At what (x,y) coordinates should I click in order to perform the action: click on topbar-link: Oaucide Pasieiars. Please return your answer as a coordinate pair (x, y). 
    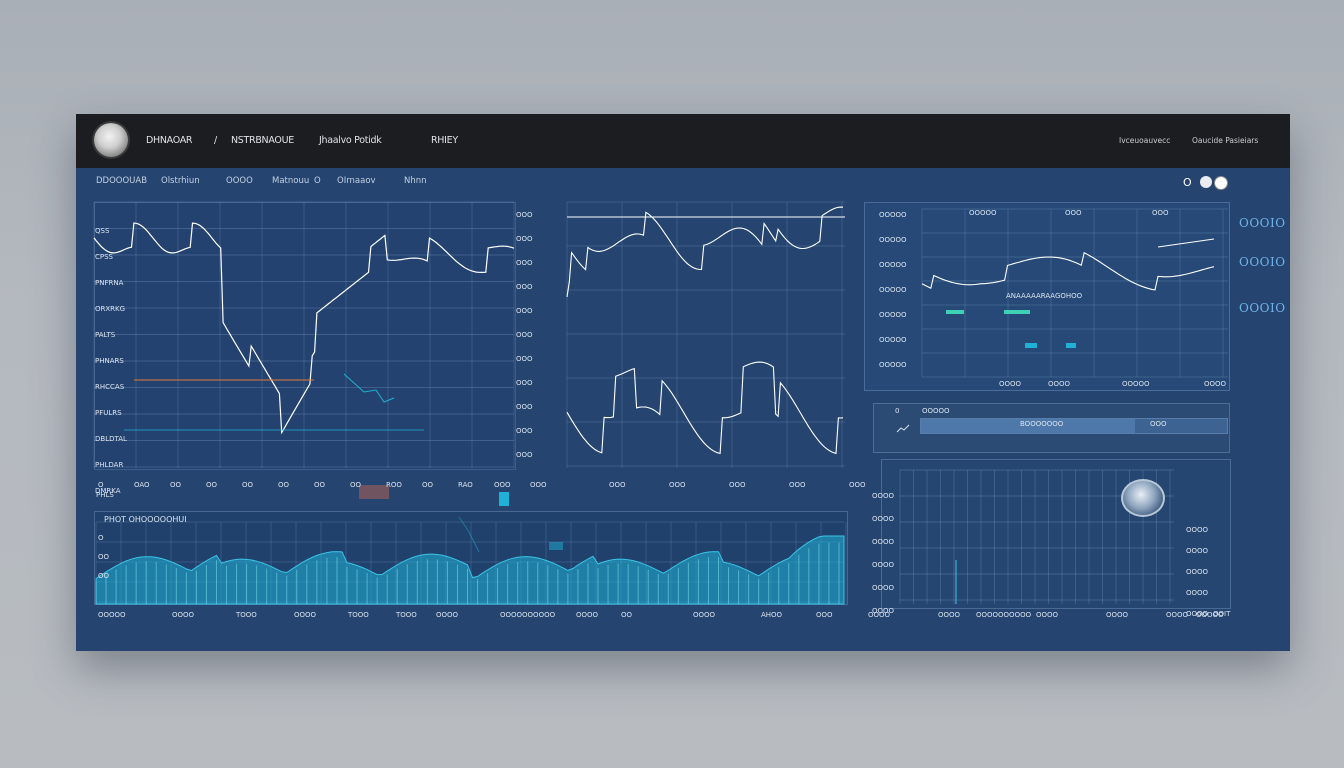
    Looking at the image, I should click on (1225, 140).